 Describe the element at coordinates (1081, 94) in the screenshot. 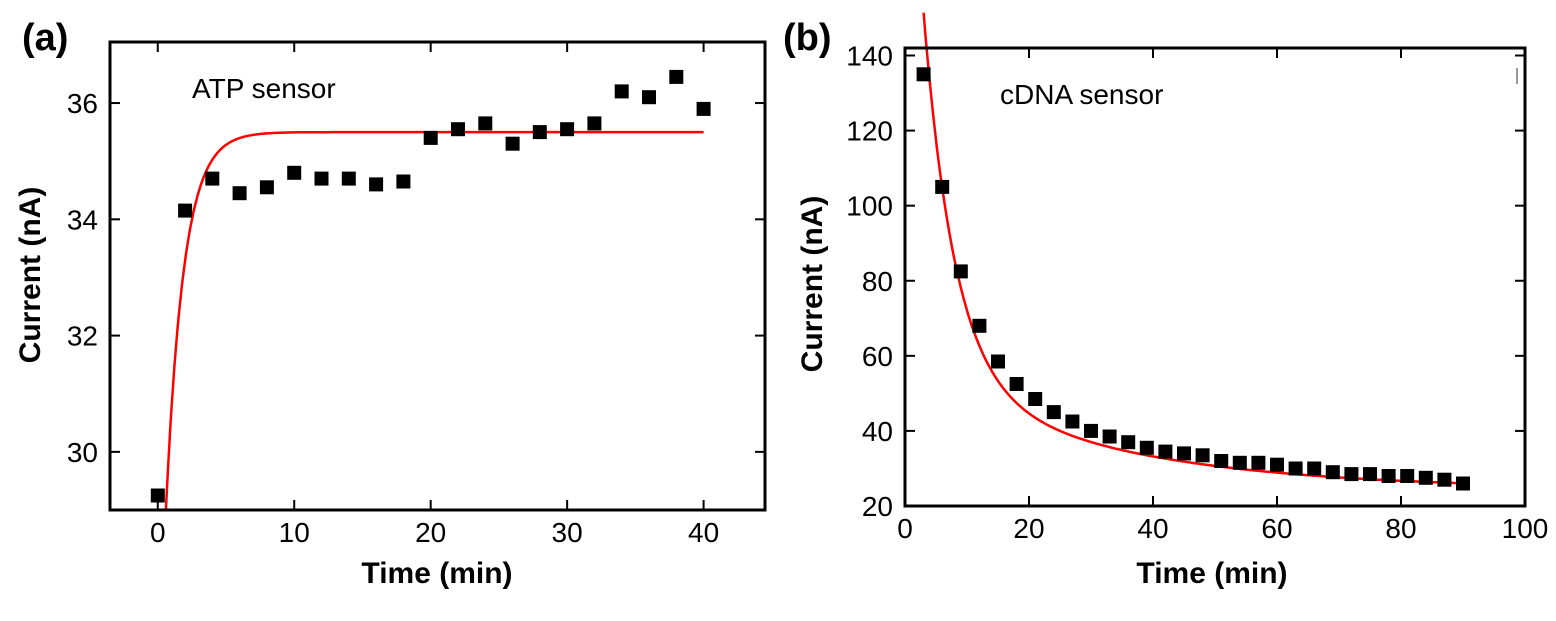

I see `panel-b-annotation: cDNA sensor` at that location.